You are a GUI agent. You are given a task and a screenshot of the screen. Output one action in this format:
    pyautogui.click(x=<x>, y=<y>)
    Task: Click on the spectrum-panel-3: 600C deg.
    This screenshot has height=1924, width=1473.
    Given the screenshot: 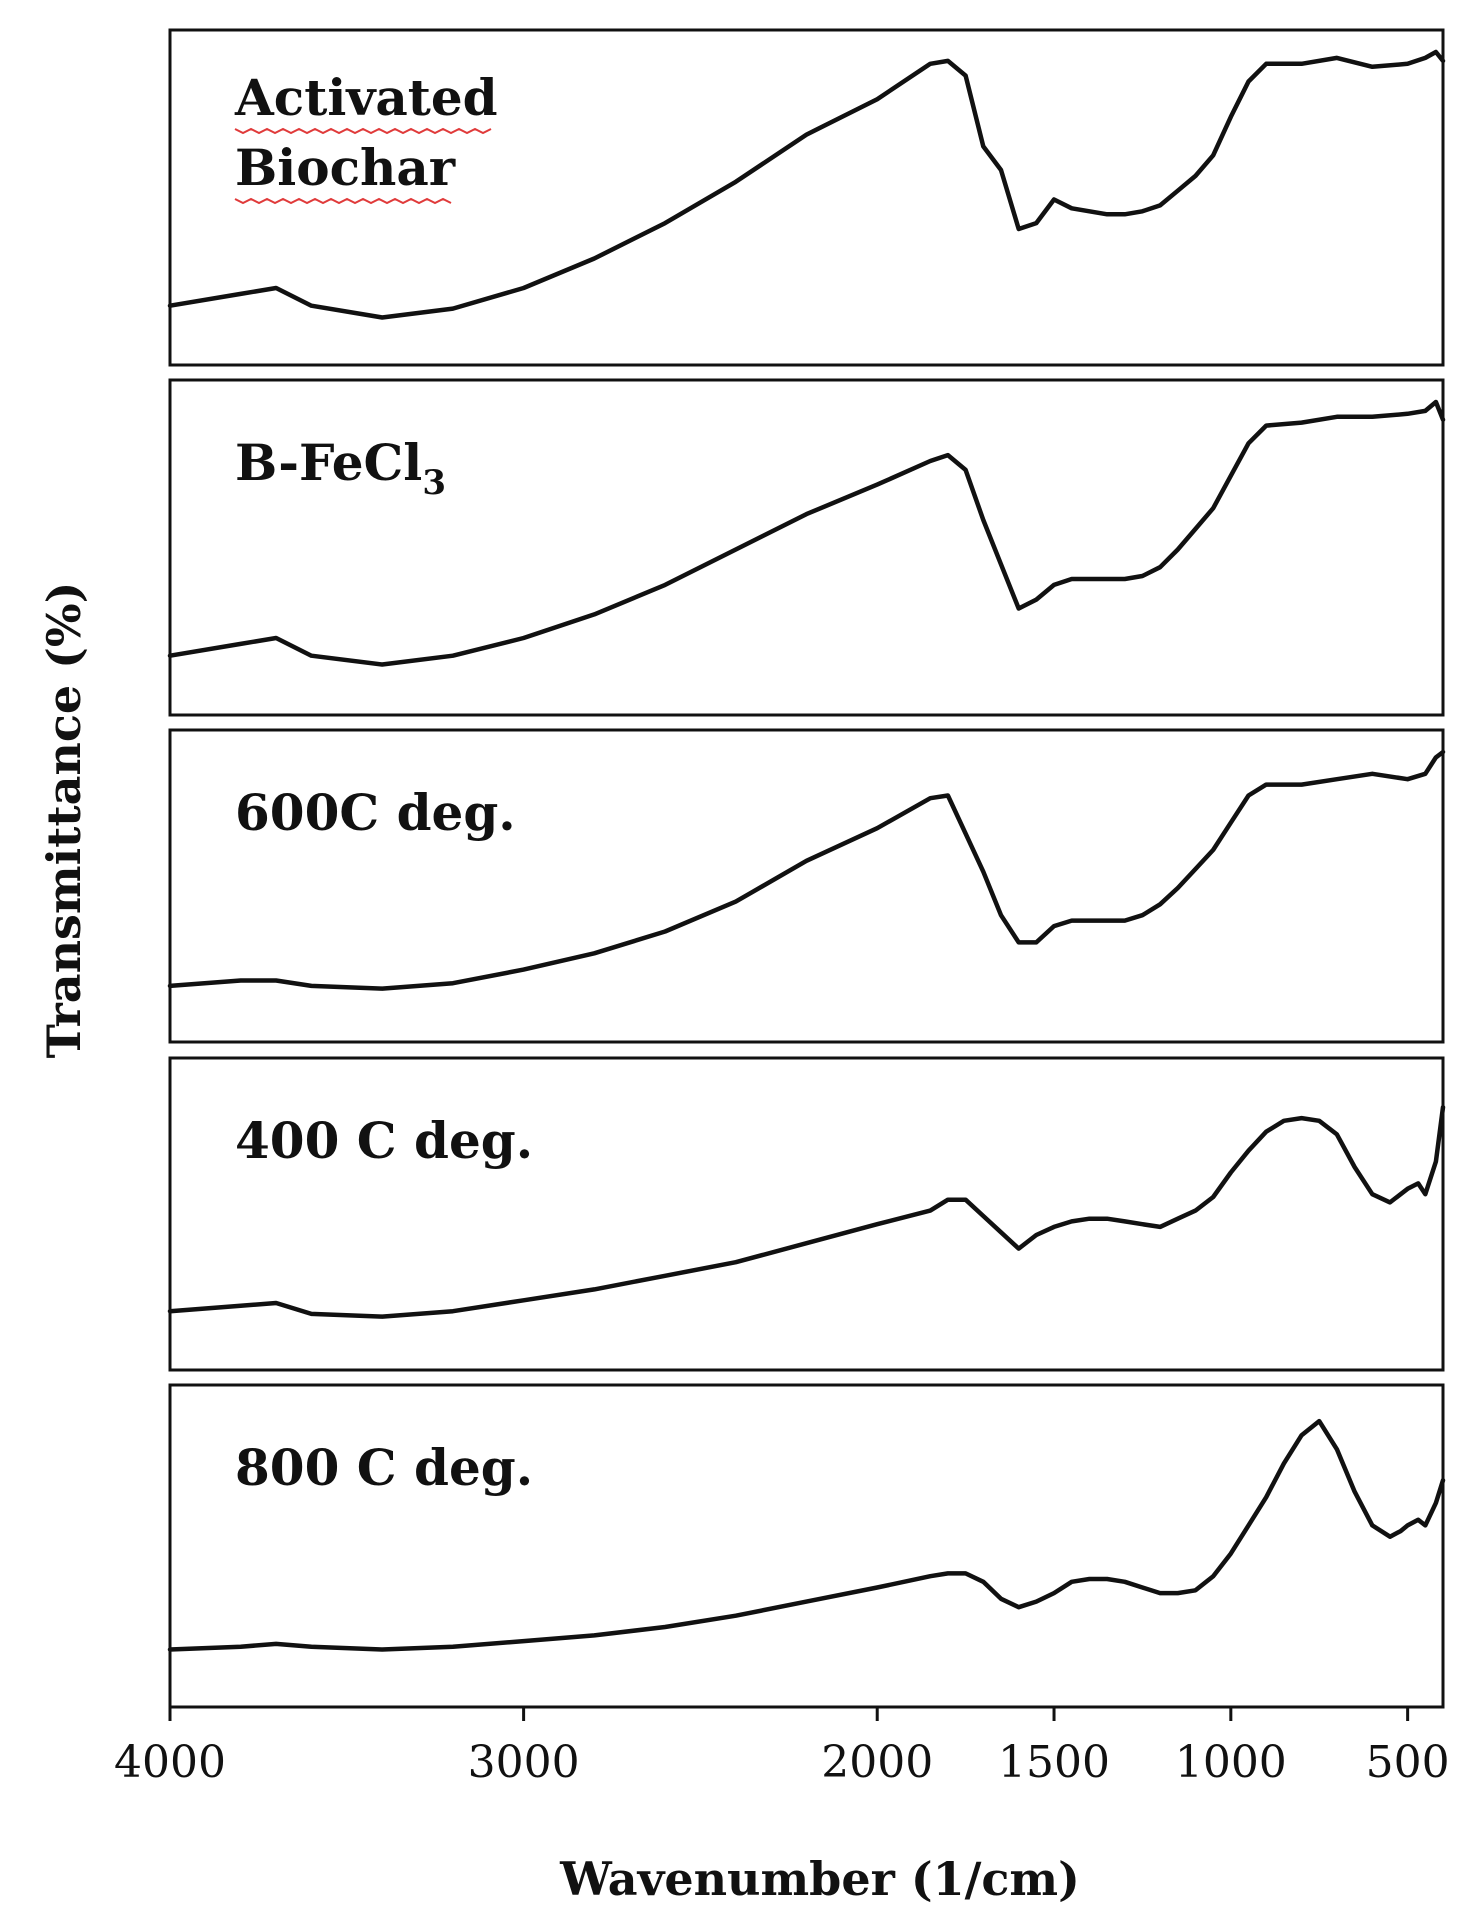 What is the action you would take?
    pyautogui.click(x=806, y=886)
    